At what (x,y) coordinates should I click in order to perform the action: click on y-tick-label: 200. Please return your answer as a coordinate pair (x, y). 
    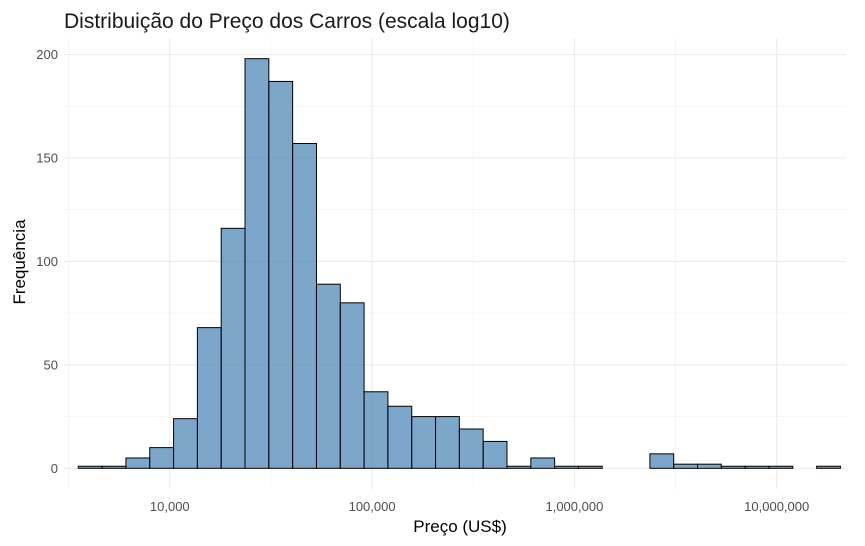
    Looking at the image, I should click on (47, 54).